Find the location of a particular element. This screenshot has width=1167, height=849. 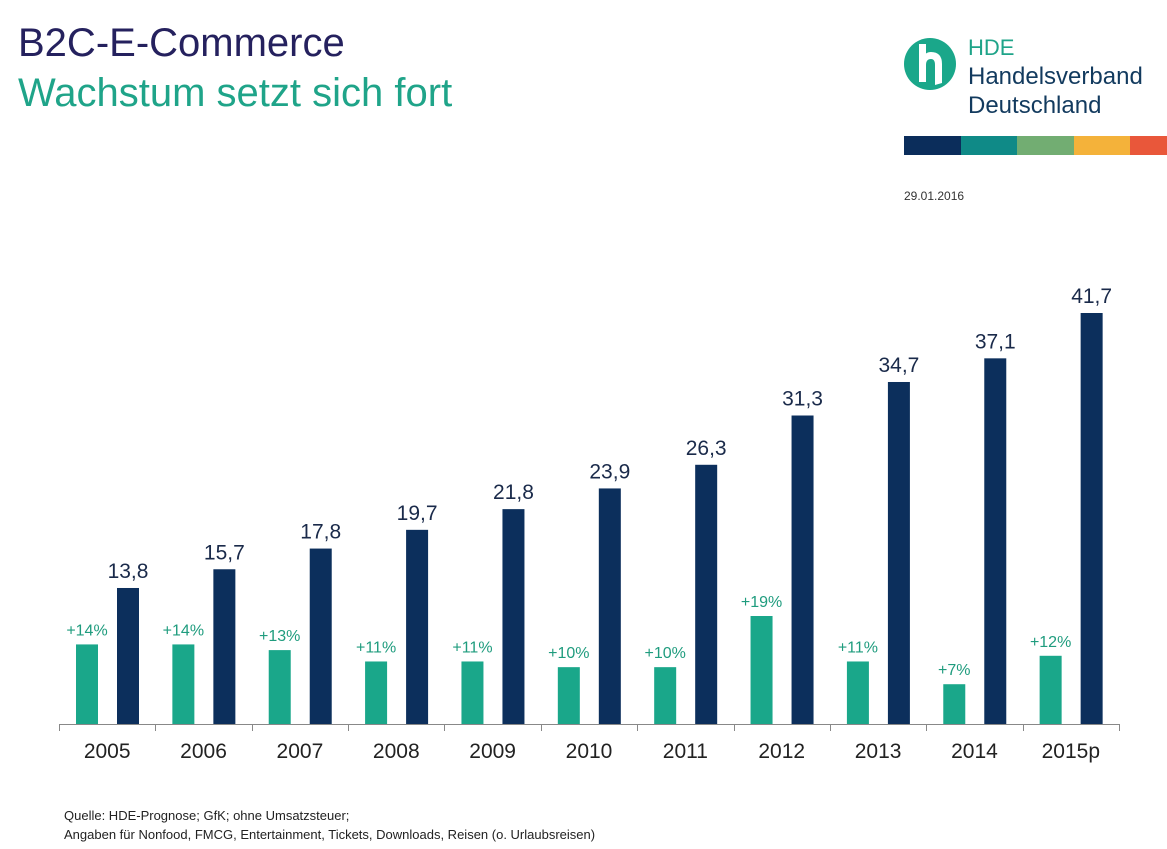

revenue-label: 21,8 is located at coordinates (513, 492).